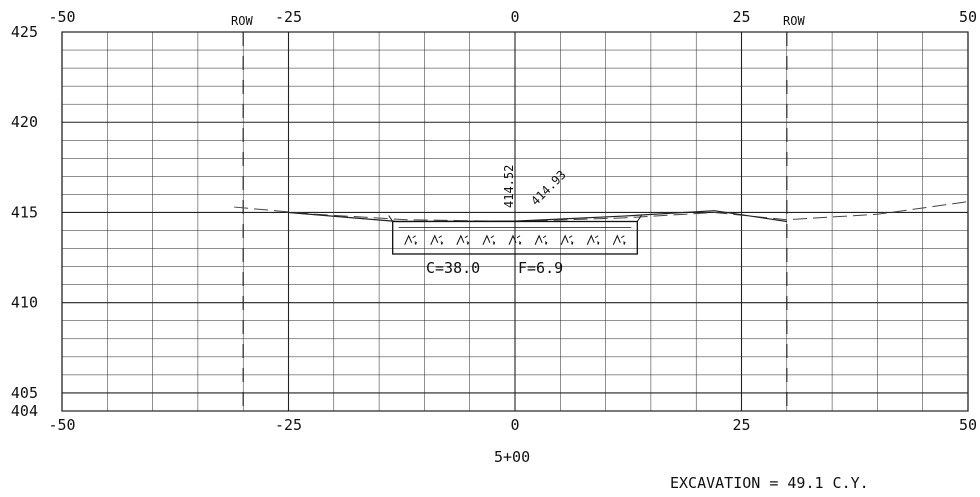 This screenshot has width=980, height=497. I want to click on pavement-box, so click(515, 237).